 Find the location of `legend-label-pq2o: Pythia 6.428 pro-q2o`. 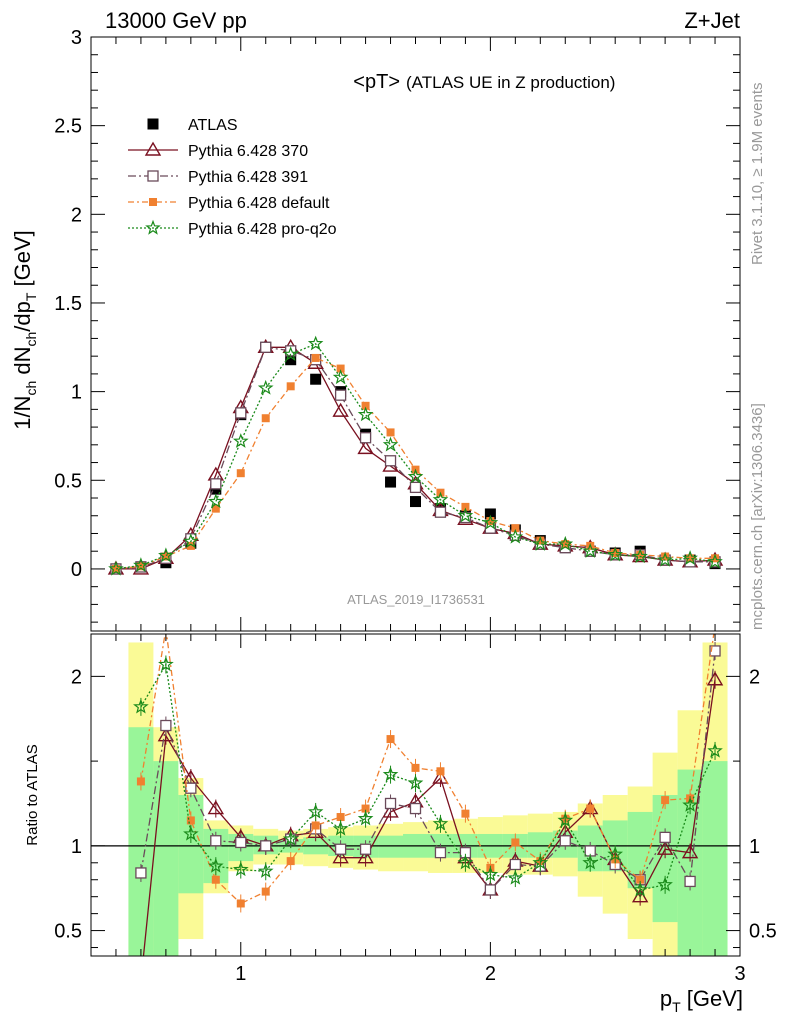

legend-label-pq2o: Pythia 6.428 pro-q2o is located at coordinates (262, 229).